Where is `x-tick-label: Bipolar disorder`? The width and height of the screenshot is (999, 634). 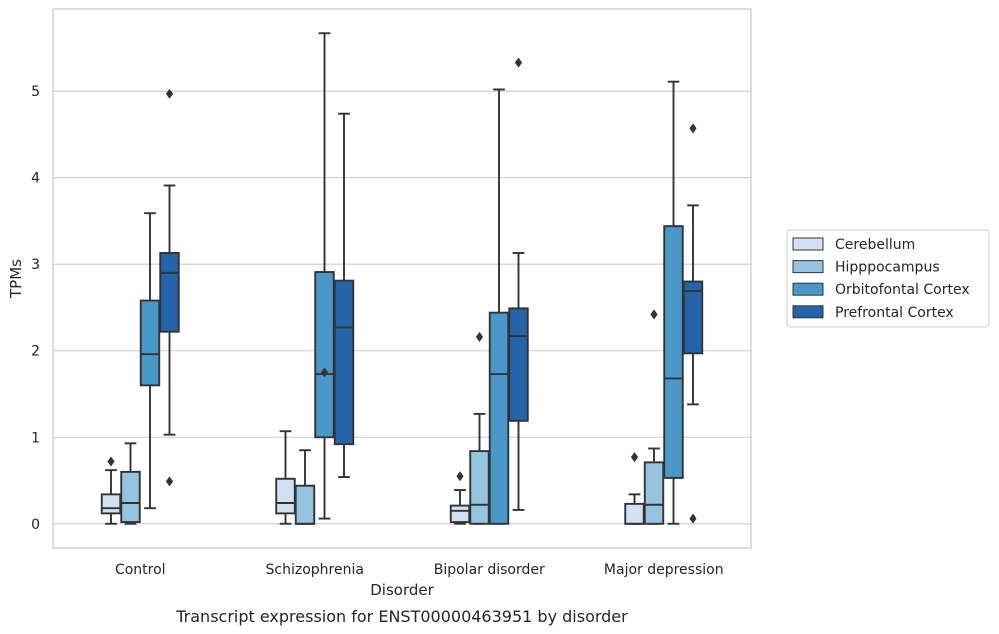
x-tick-label: Bipolar disorder is located at coordinates (489, 570).